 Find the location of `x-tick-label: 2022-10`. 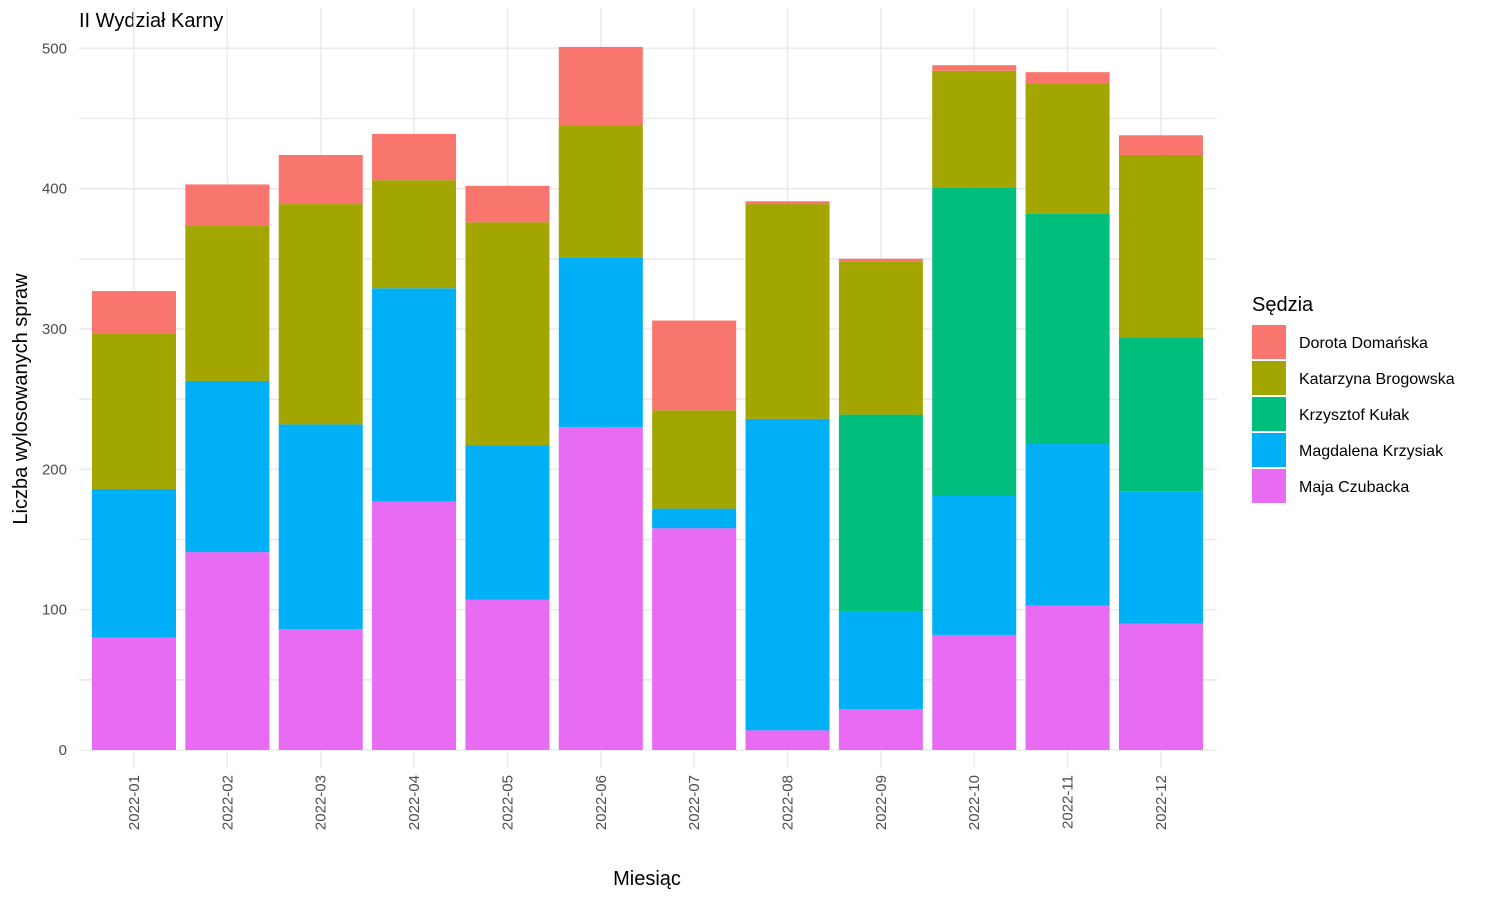

x-tick-label: 2022-10 is located at coordinates (974, 802).